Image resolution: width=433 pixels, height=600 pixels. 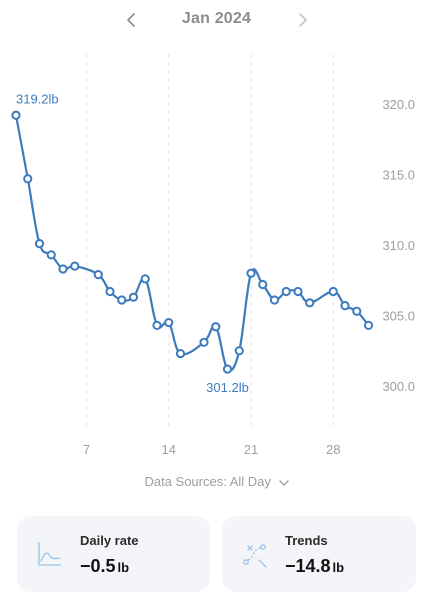 I want to click on daily-rate-label: Daily rate, so click(x=109, y=540).